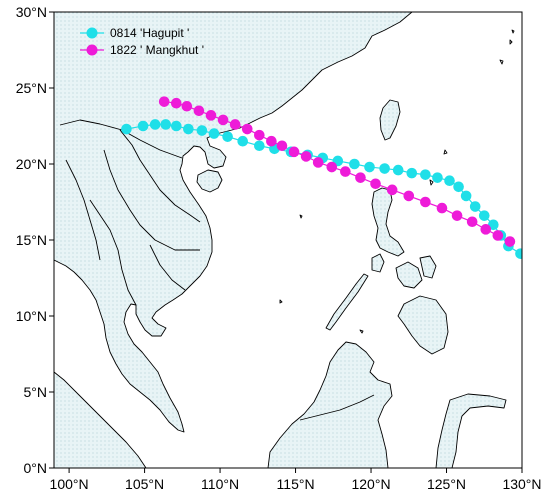 Image resolution: width=550 pixels, height=504 pixels. What do you see at coordinates (296, 484) in the screenshot?
I see `x-tick-label: 115°N` at bounding box center [296, 484].